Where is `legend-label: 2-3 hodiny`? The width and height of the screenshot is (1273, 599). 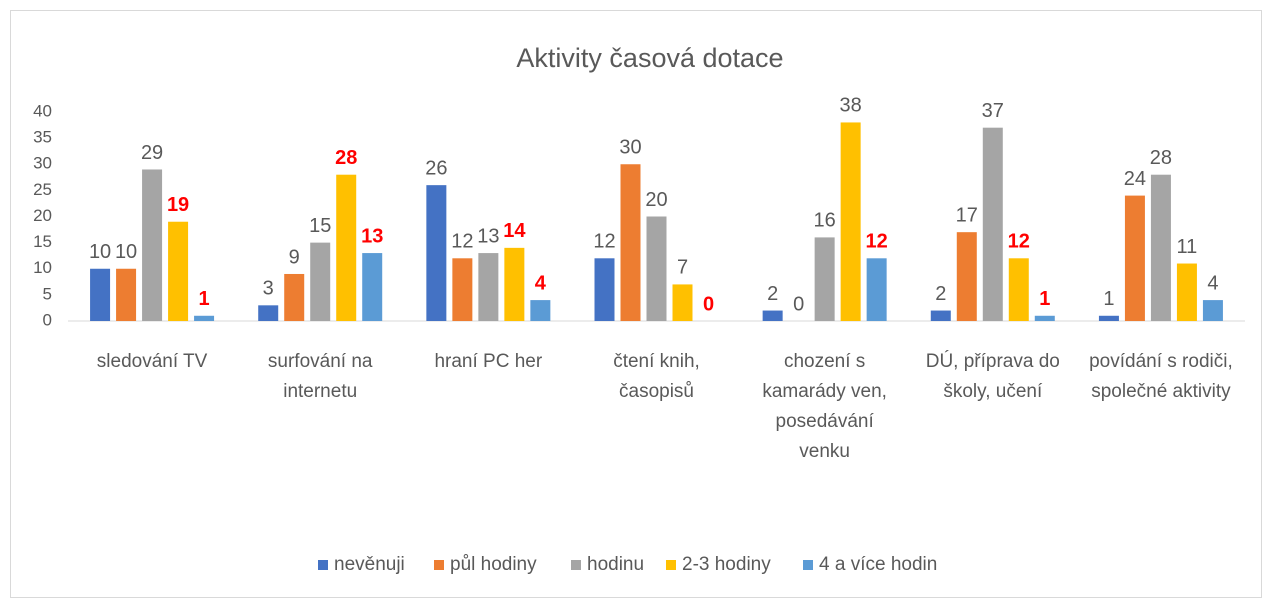 legend-label: 2-3 hodiny is located at coordinates (726, 564).